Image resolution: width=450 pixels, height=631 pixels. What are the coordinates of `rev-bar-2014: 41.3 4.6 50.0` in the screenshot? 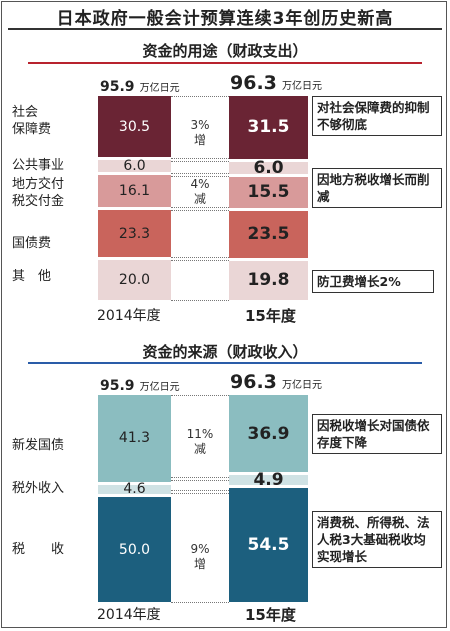 It's located at (134, 498).